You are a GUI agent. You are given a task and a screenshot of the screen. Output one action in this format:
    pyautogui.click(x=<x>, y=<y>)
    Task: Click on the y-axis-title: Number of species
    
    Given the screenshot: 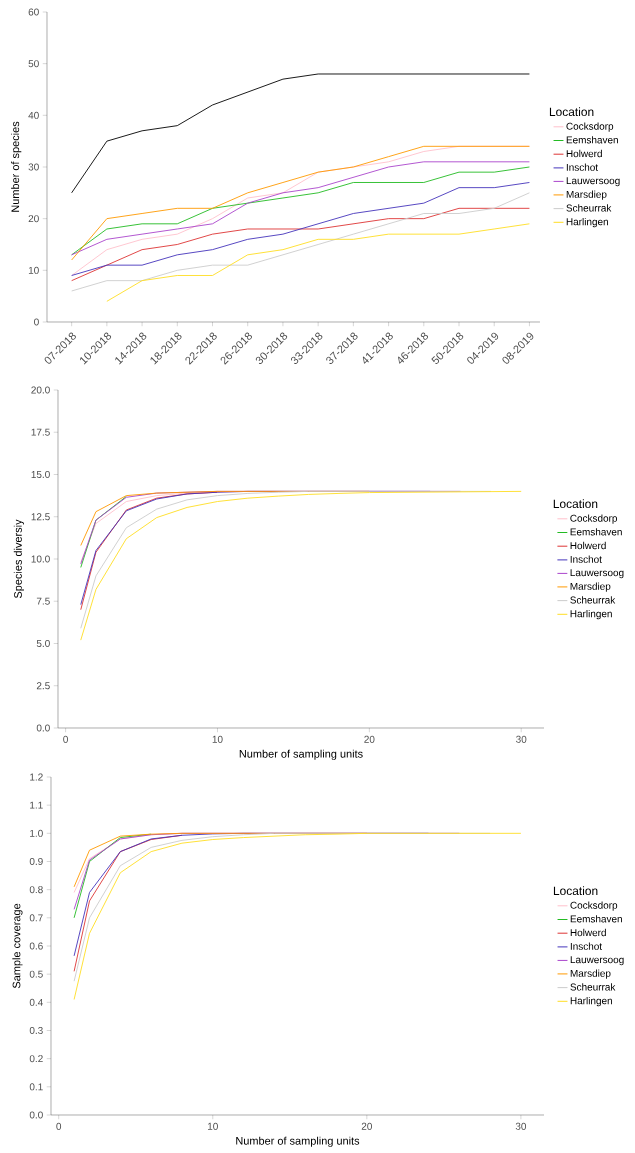 What is the action you would take?
    pyautogui.click(x=16, y=166)
    